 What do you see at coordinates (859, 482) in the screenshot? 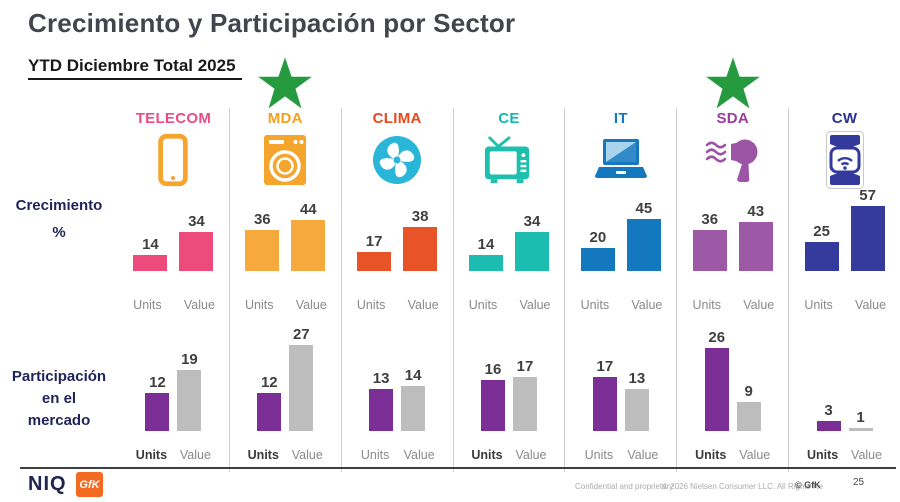
I see `page-number: 25` at bounding box center [859, 482].